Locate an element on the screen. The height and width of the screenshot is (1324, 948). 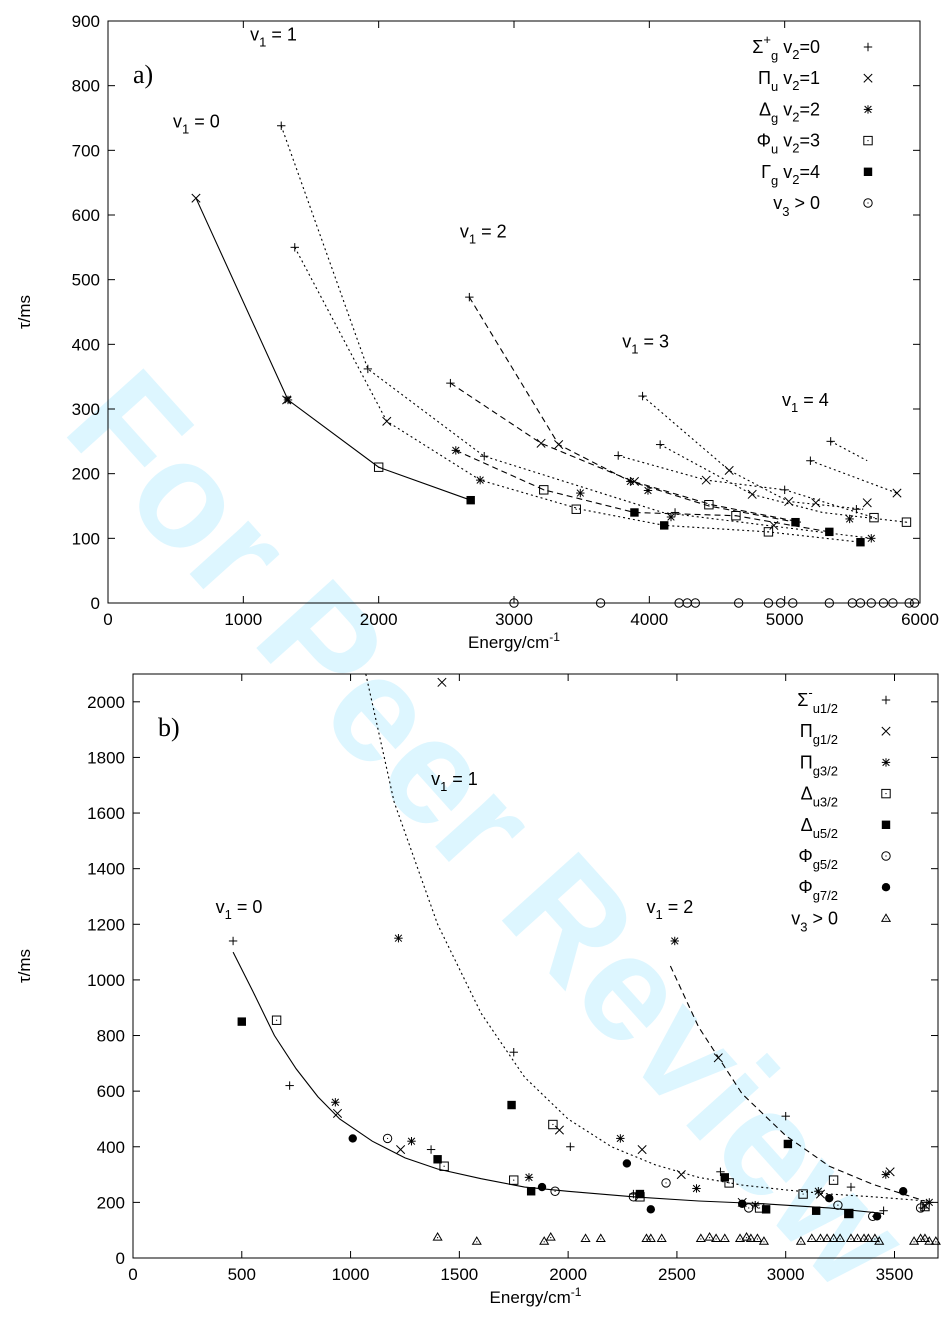
legend-marker-cross is located at coordinates (868, 78).